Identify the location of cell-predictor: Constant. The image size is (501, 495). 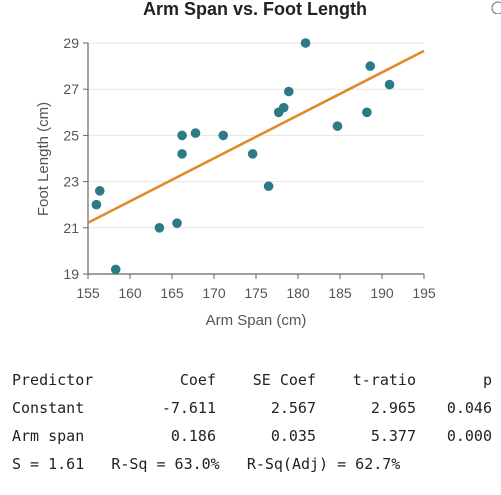
(48, 408).